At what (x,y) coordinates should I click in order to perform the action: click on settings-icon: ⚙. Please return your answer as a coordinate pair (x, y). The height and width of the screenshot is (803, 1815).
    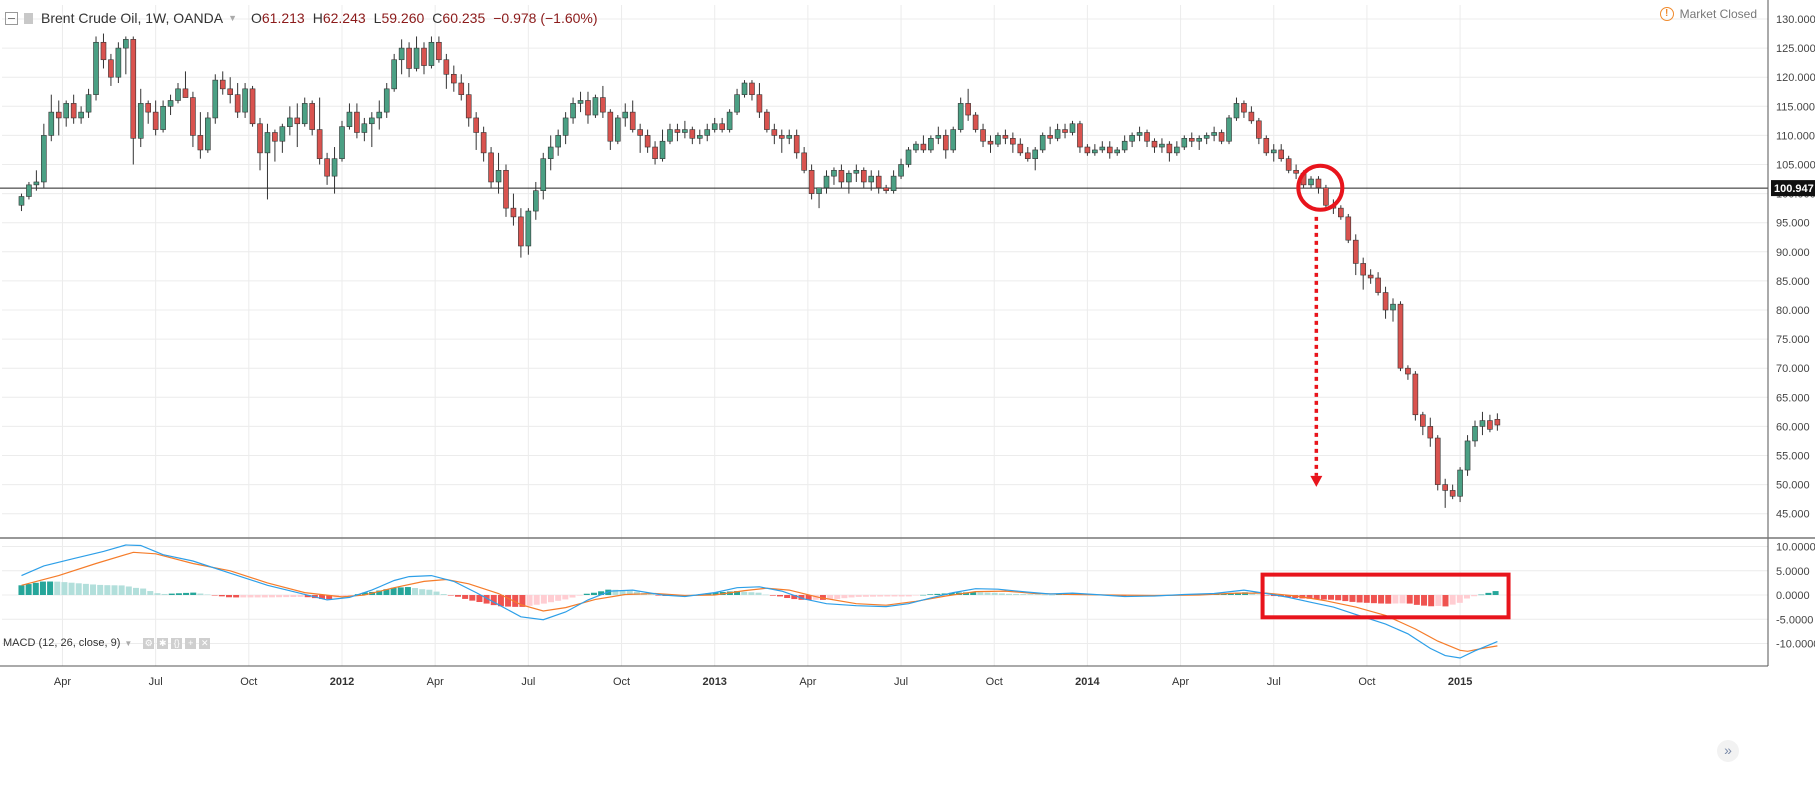
    Looking at the image, I should click on (149, 643).